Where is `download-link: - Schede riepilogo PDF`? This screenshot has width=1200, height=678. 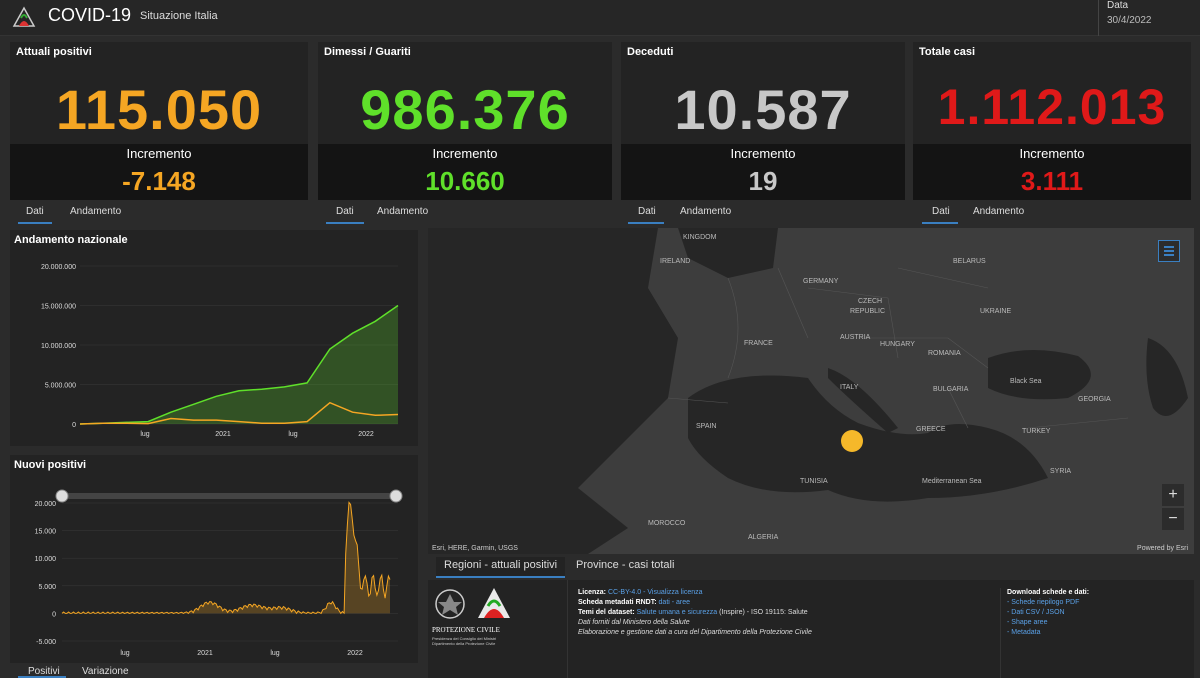
download-link: - Schede riepilogo PDF is located at coordinates (1043, 602).